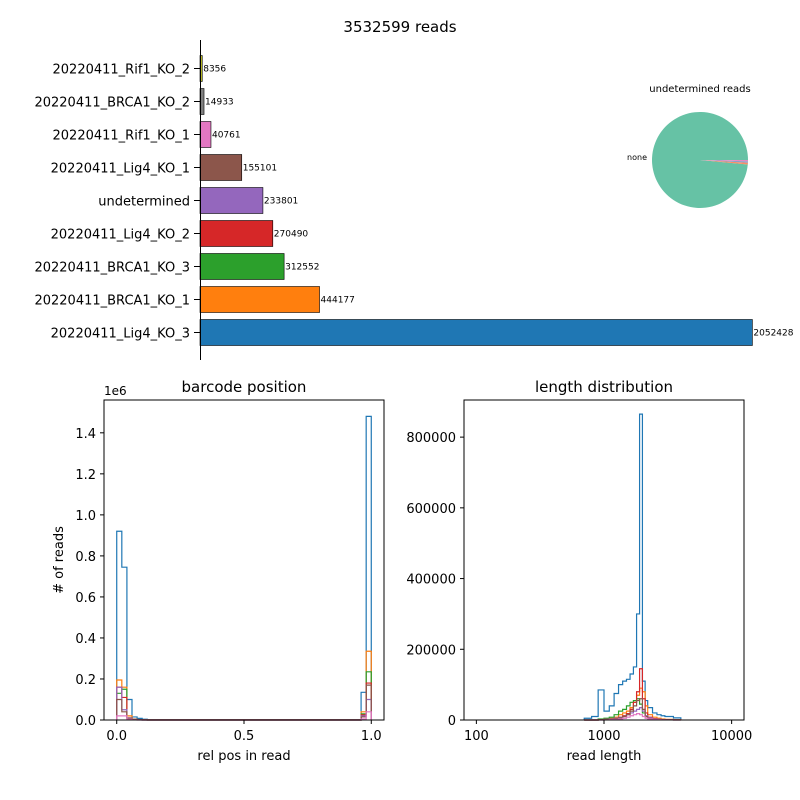  What do you see at coordinates (85, 516) in the screenshot?
I see `y-tick-label: 1.0` at bounding box center [85, 516].